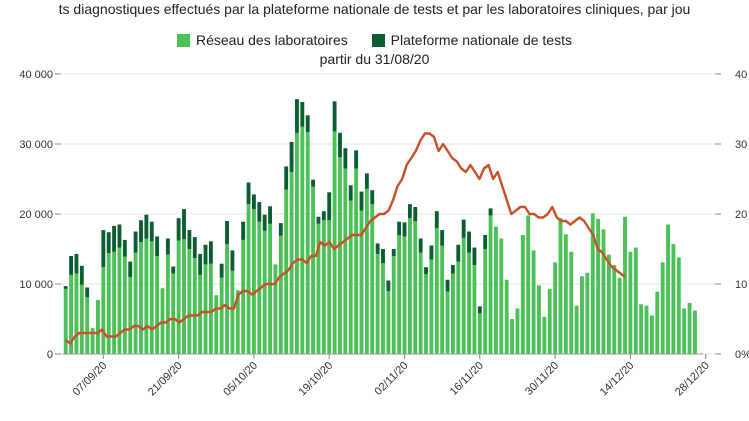 This screenshot has height=421, width=749. I want to click on chart-title-line-2: partir du 31/08/20, so click(374, 59).